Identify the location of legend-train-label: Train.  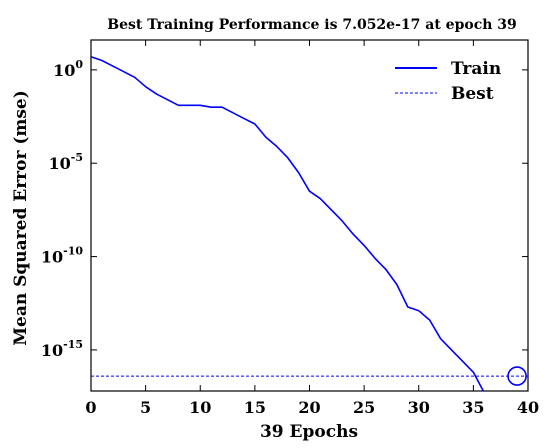
(476, 69).